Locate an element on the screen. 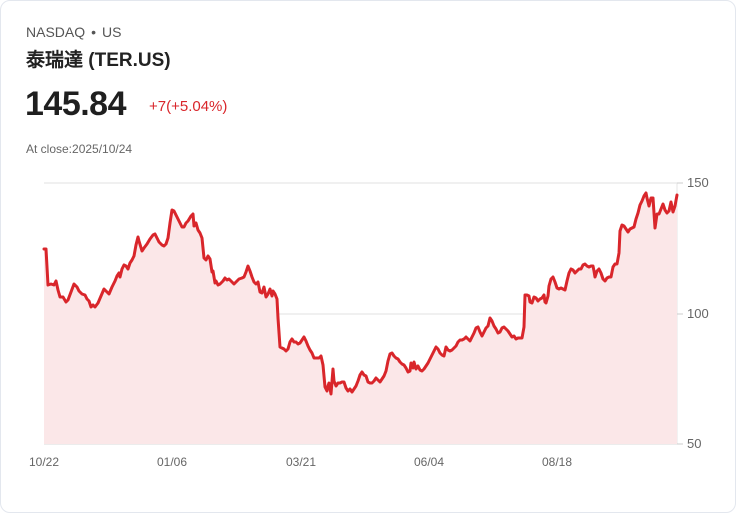  x-tick-0106: 01/06 is located at coordinates (172, 462).